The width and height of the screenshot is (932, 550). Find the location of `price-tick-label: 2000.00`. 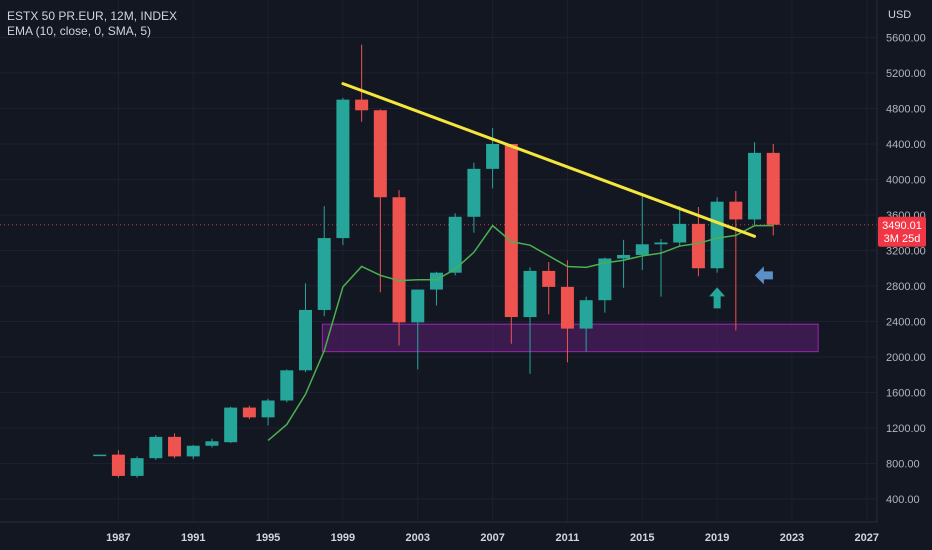

price-tick-label: 2000.00 is located at coordinates (906, 358).